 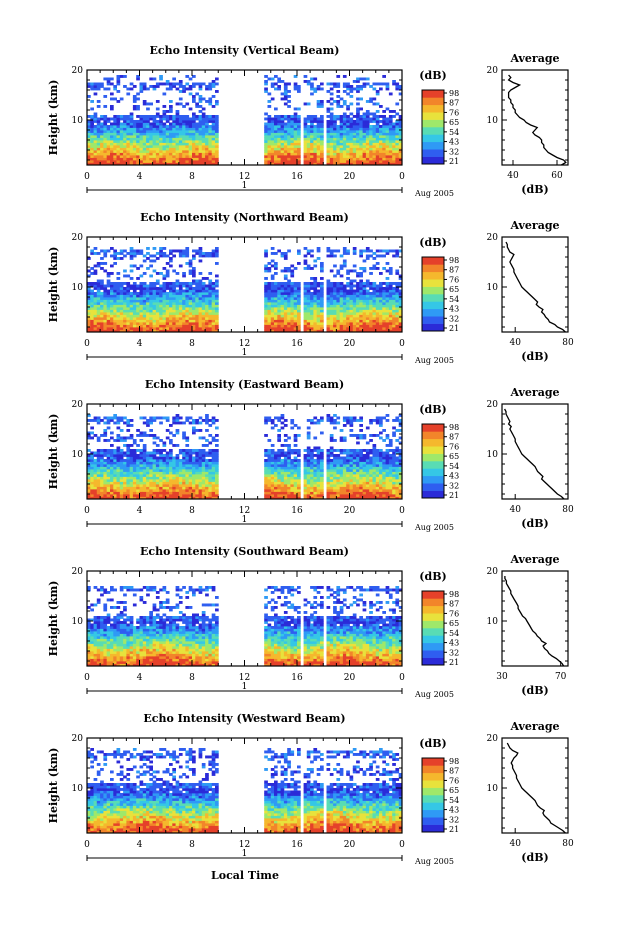 I want to click on x-tick-label: 8, so click(x=192, y=177).